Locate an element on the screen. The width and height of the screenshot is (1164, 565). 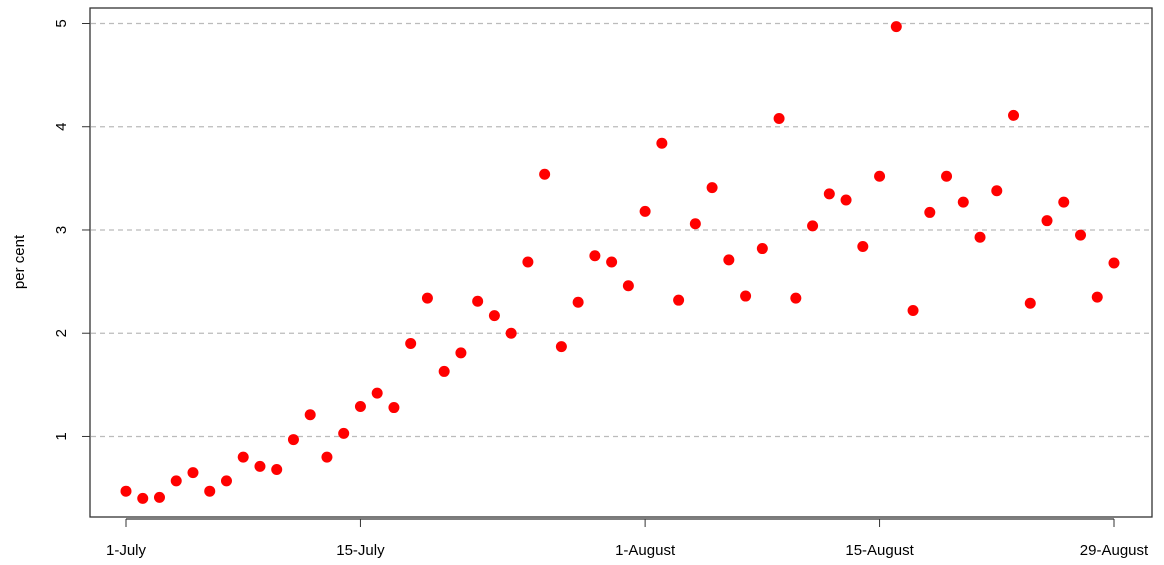
y-tick-label: 3 is located at coordinates (61, 230).